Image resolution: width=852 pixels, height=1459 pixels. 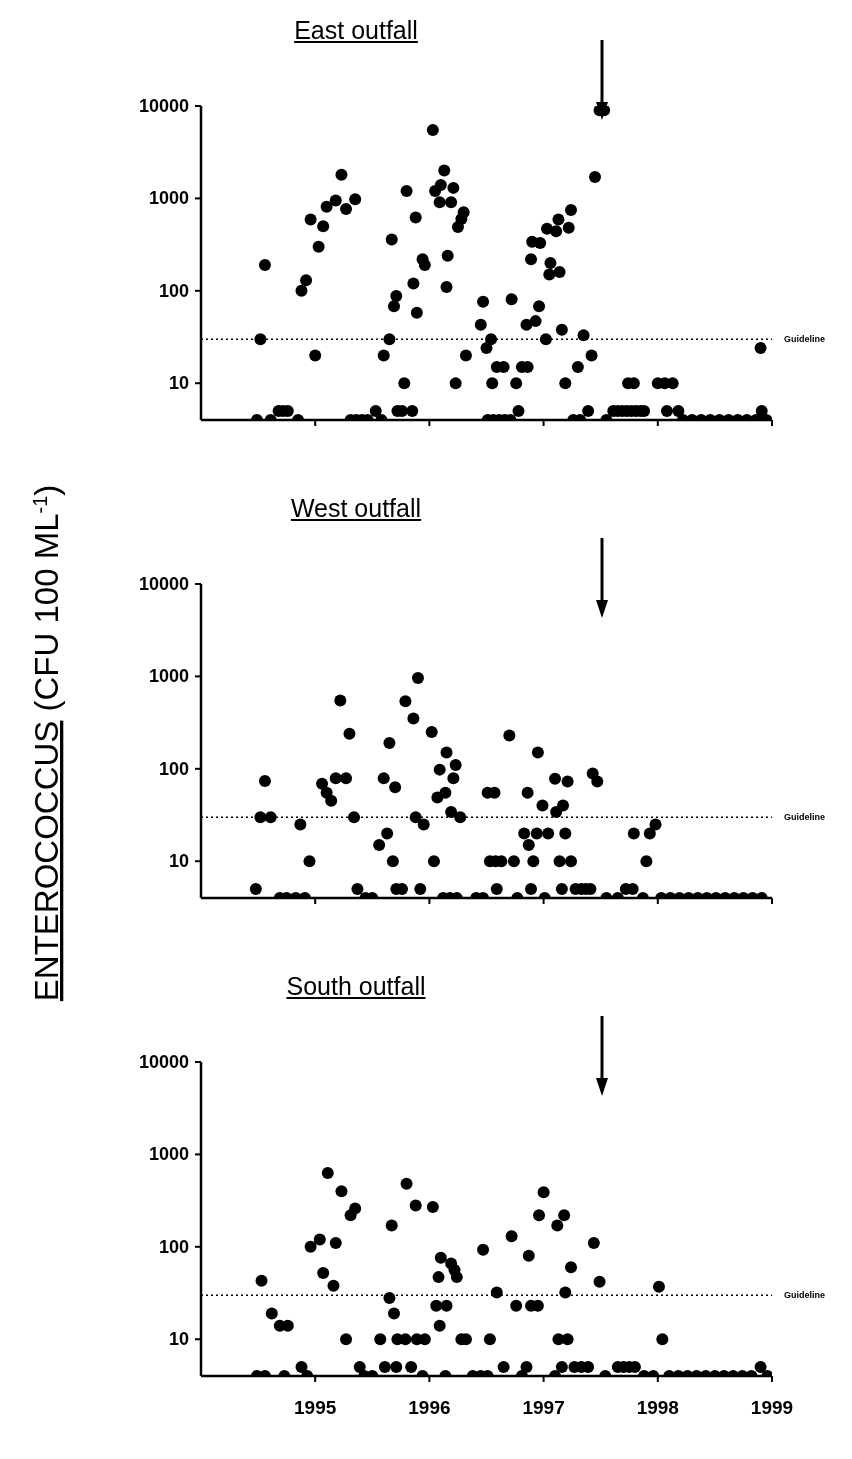 I want to click on x-tick-label: 1997, so click(x=543, y=1407).